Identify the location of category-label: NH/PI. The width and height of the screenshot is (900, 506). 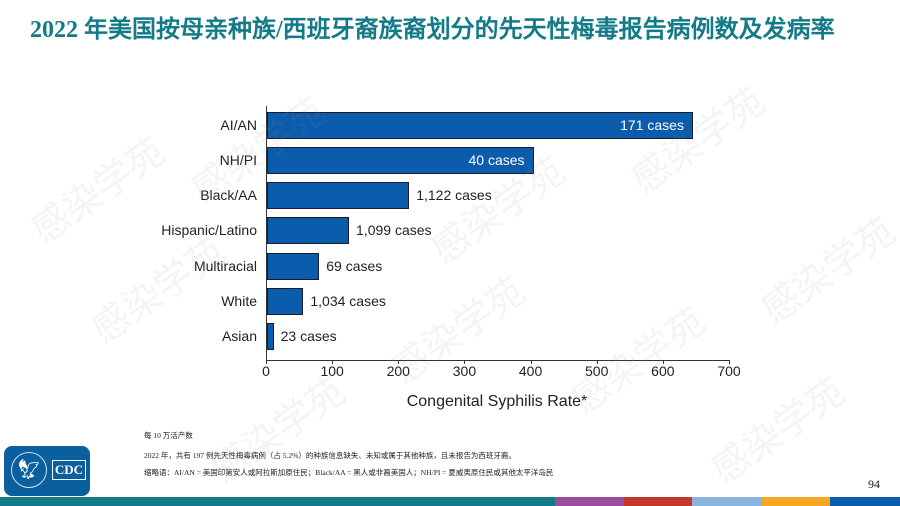
(238, 160).